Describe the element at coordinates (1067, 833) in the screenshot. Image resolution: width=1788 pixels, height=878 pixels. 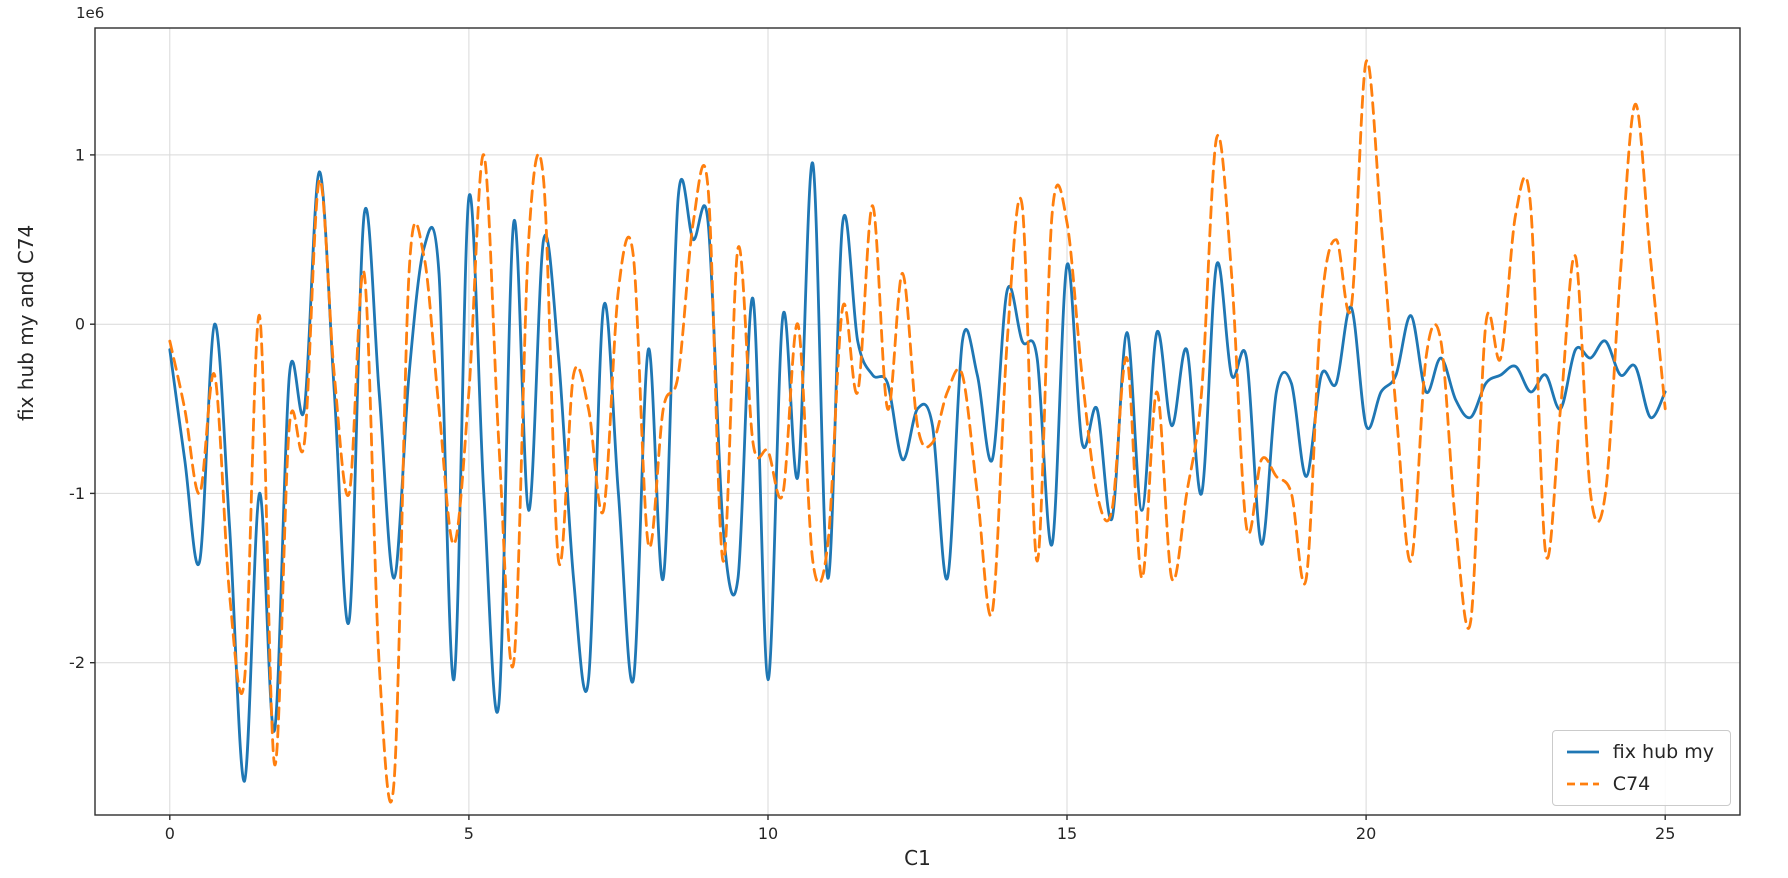
I see `x-tick-label: 15` at that location.